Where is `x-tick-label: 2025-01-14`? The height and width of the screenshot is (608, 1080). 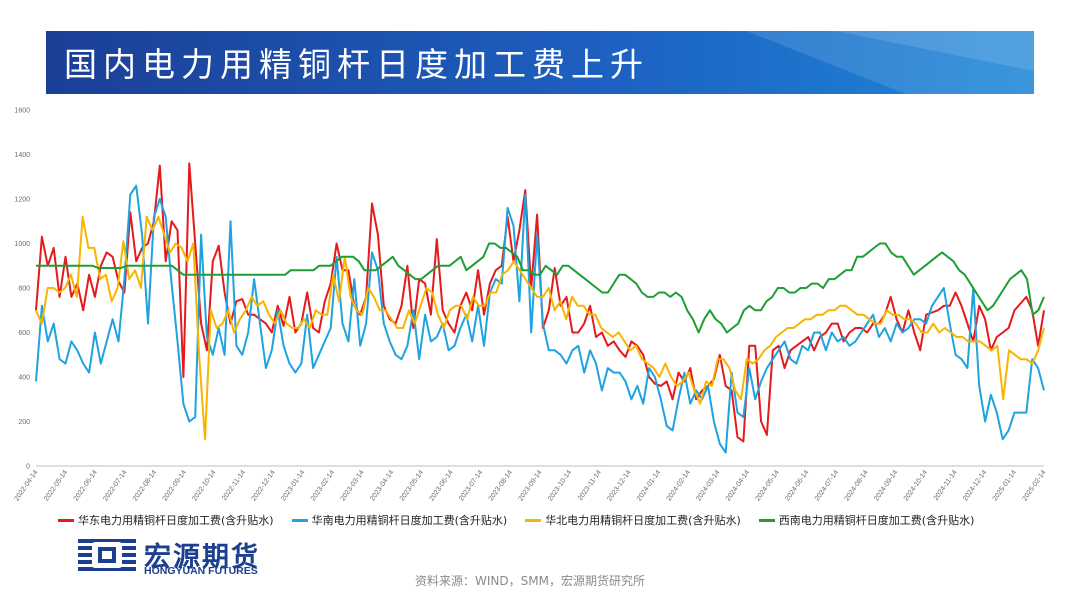
x-tick-label: 2025-01-14 is located at coordinates (1005, 485).